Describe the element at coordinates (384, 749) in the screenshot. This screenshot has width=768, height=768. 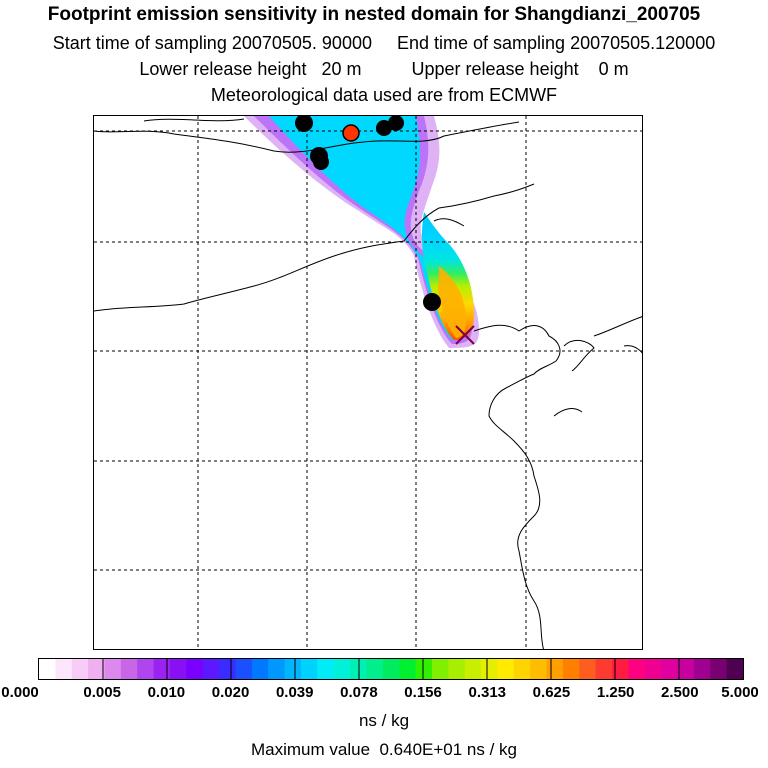
I see `maximum-value-label: Maximum value 0.640E+01 ns / kg` at that location.